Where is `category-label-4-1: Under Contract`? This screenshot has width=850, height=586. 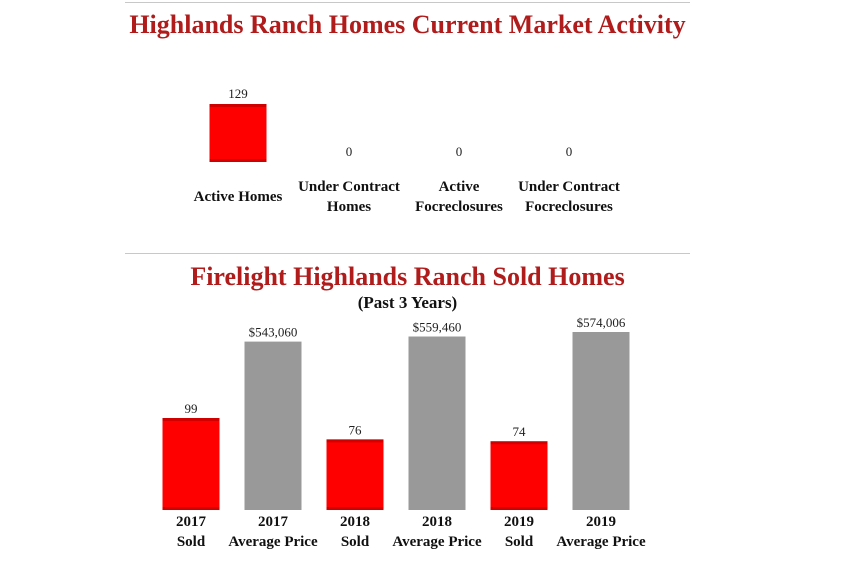 category-label-4-1: Under Contract is located at coordinates (569, 187).